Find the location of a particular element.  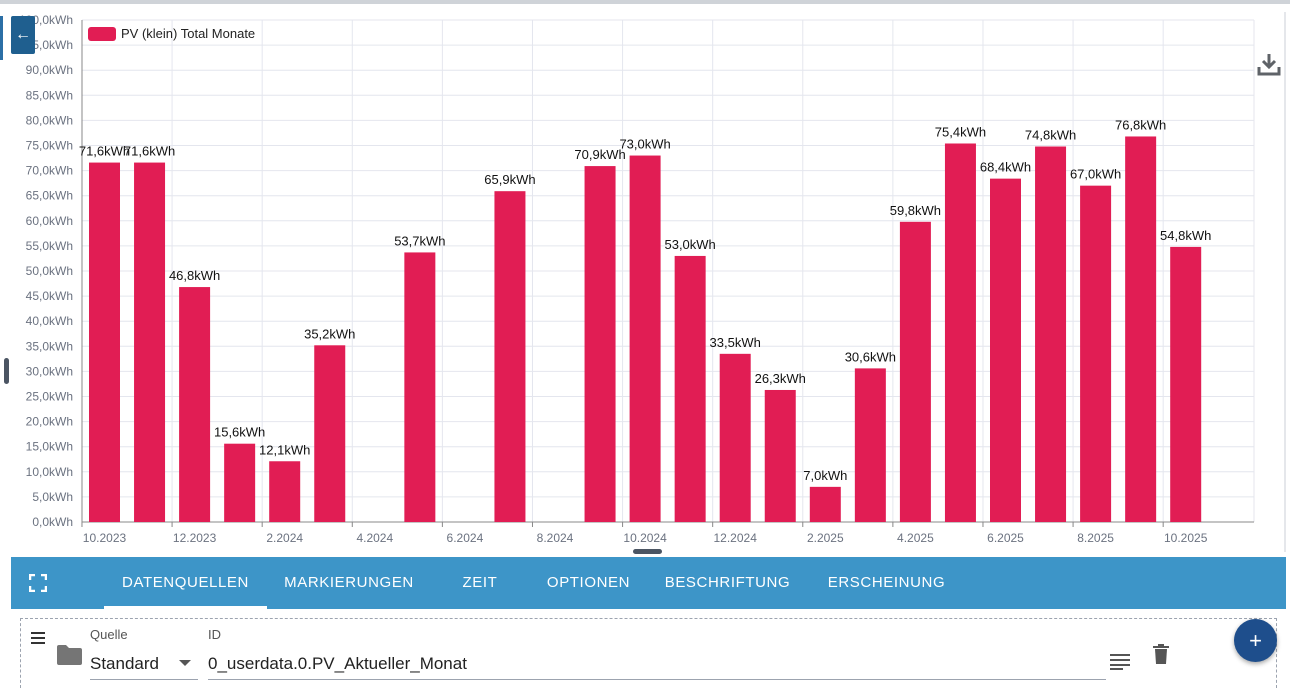

folder-icon is located at coordinates (69, 655).